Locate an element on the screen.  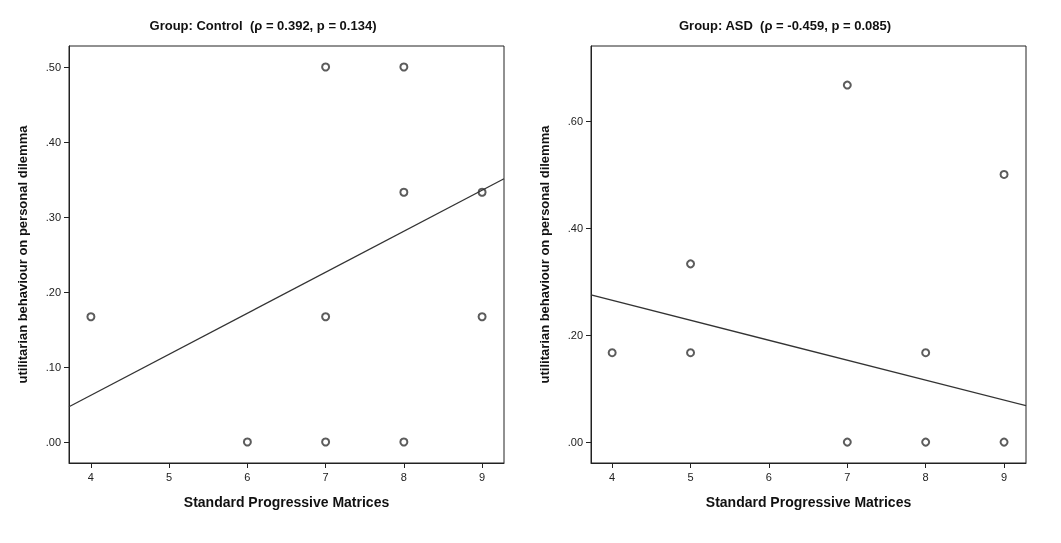
chart-title: Group: Control (ρ = 0.392, p = 0.134) is located at coordinates (263, 25).